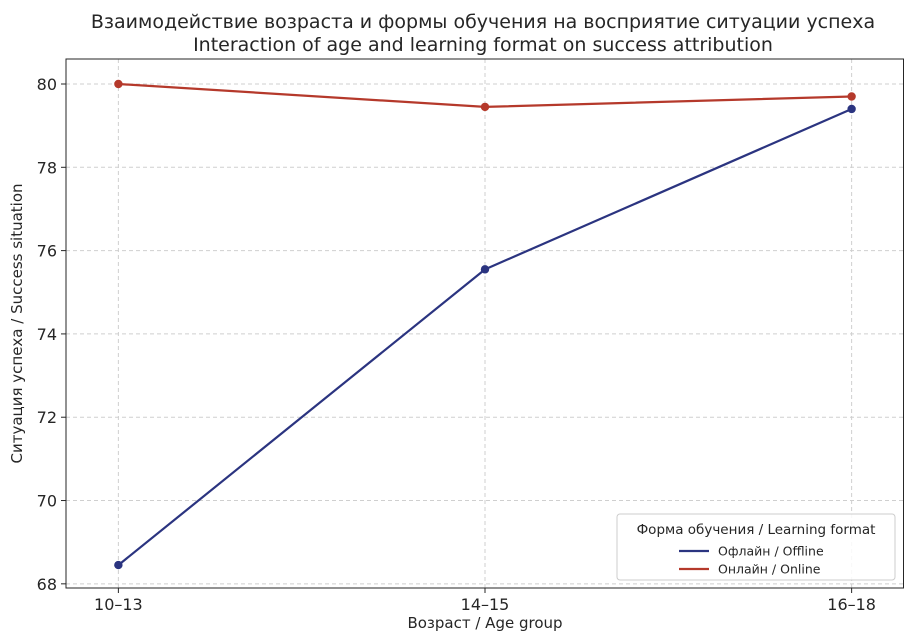 The image size is (904, 633). Describe the element at coordinates (771, 551) in the screenshot. I see `legend-entry-label: Офлайн / Offline` at that location.